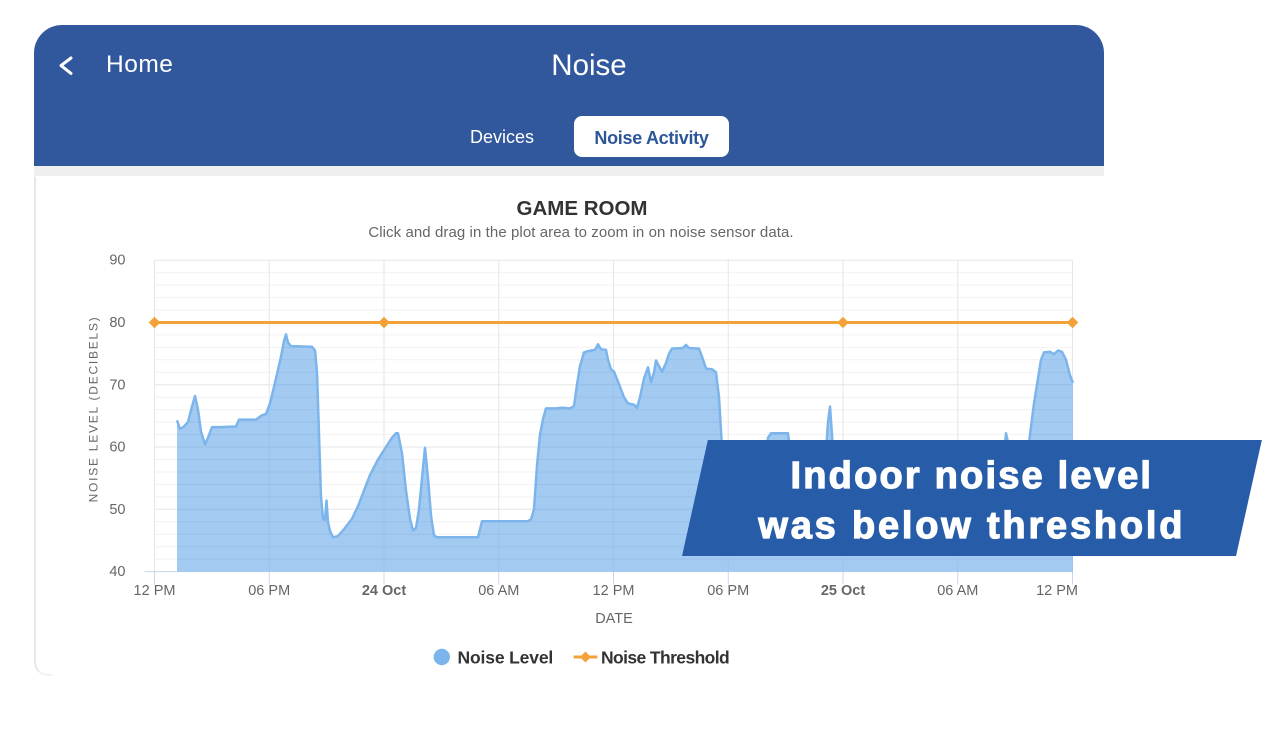 Image resolution: width=1282 pixels, height=738 pixels. What do you see at coordinates (117, 261) in the screenshot?
I see `svg-text: 90` at bounding box center [117, 261].